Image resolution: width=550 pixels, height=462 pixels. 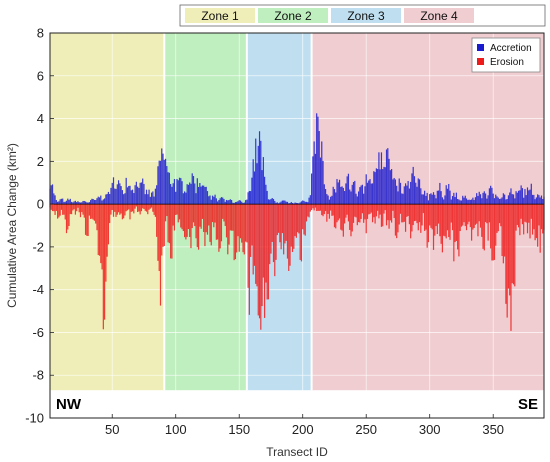 What do you see at coordinates (507, 62) in the screenshot?
I see `legend-label-erosion: Erosion` at bounding box center [507, 62].